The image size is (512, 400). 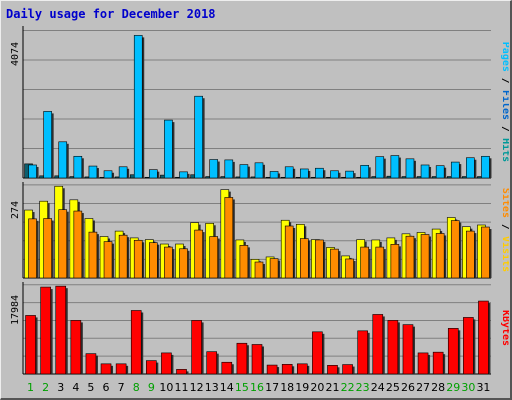 What do you see at coordinates (257, 387) in the screenshot?
I see `x-tick-label: 16` at bounding box center [257, 387].